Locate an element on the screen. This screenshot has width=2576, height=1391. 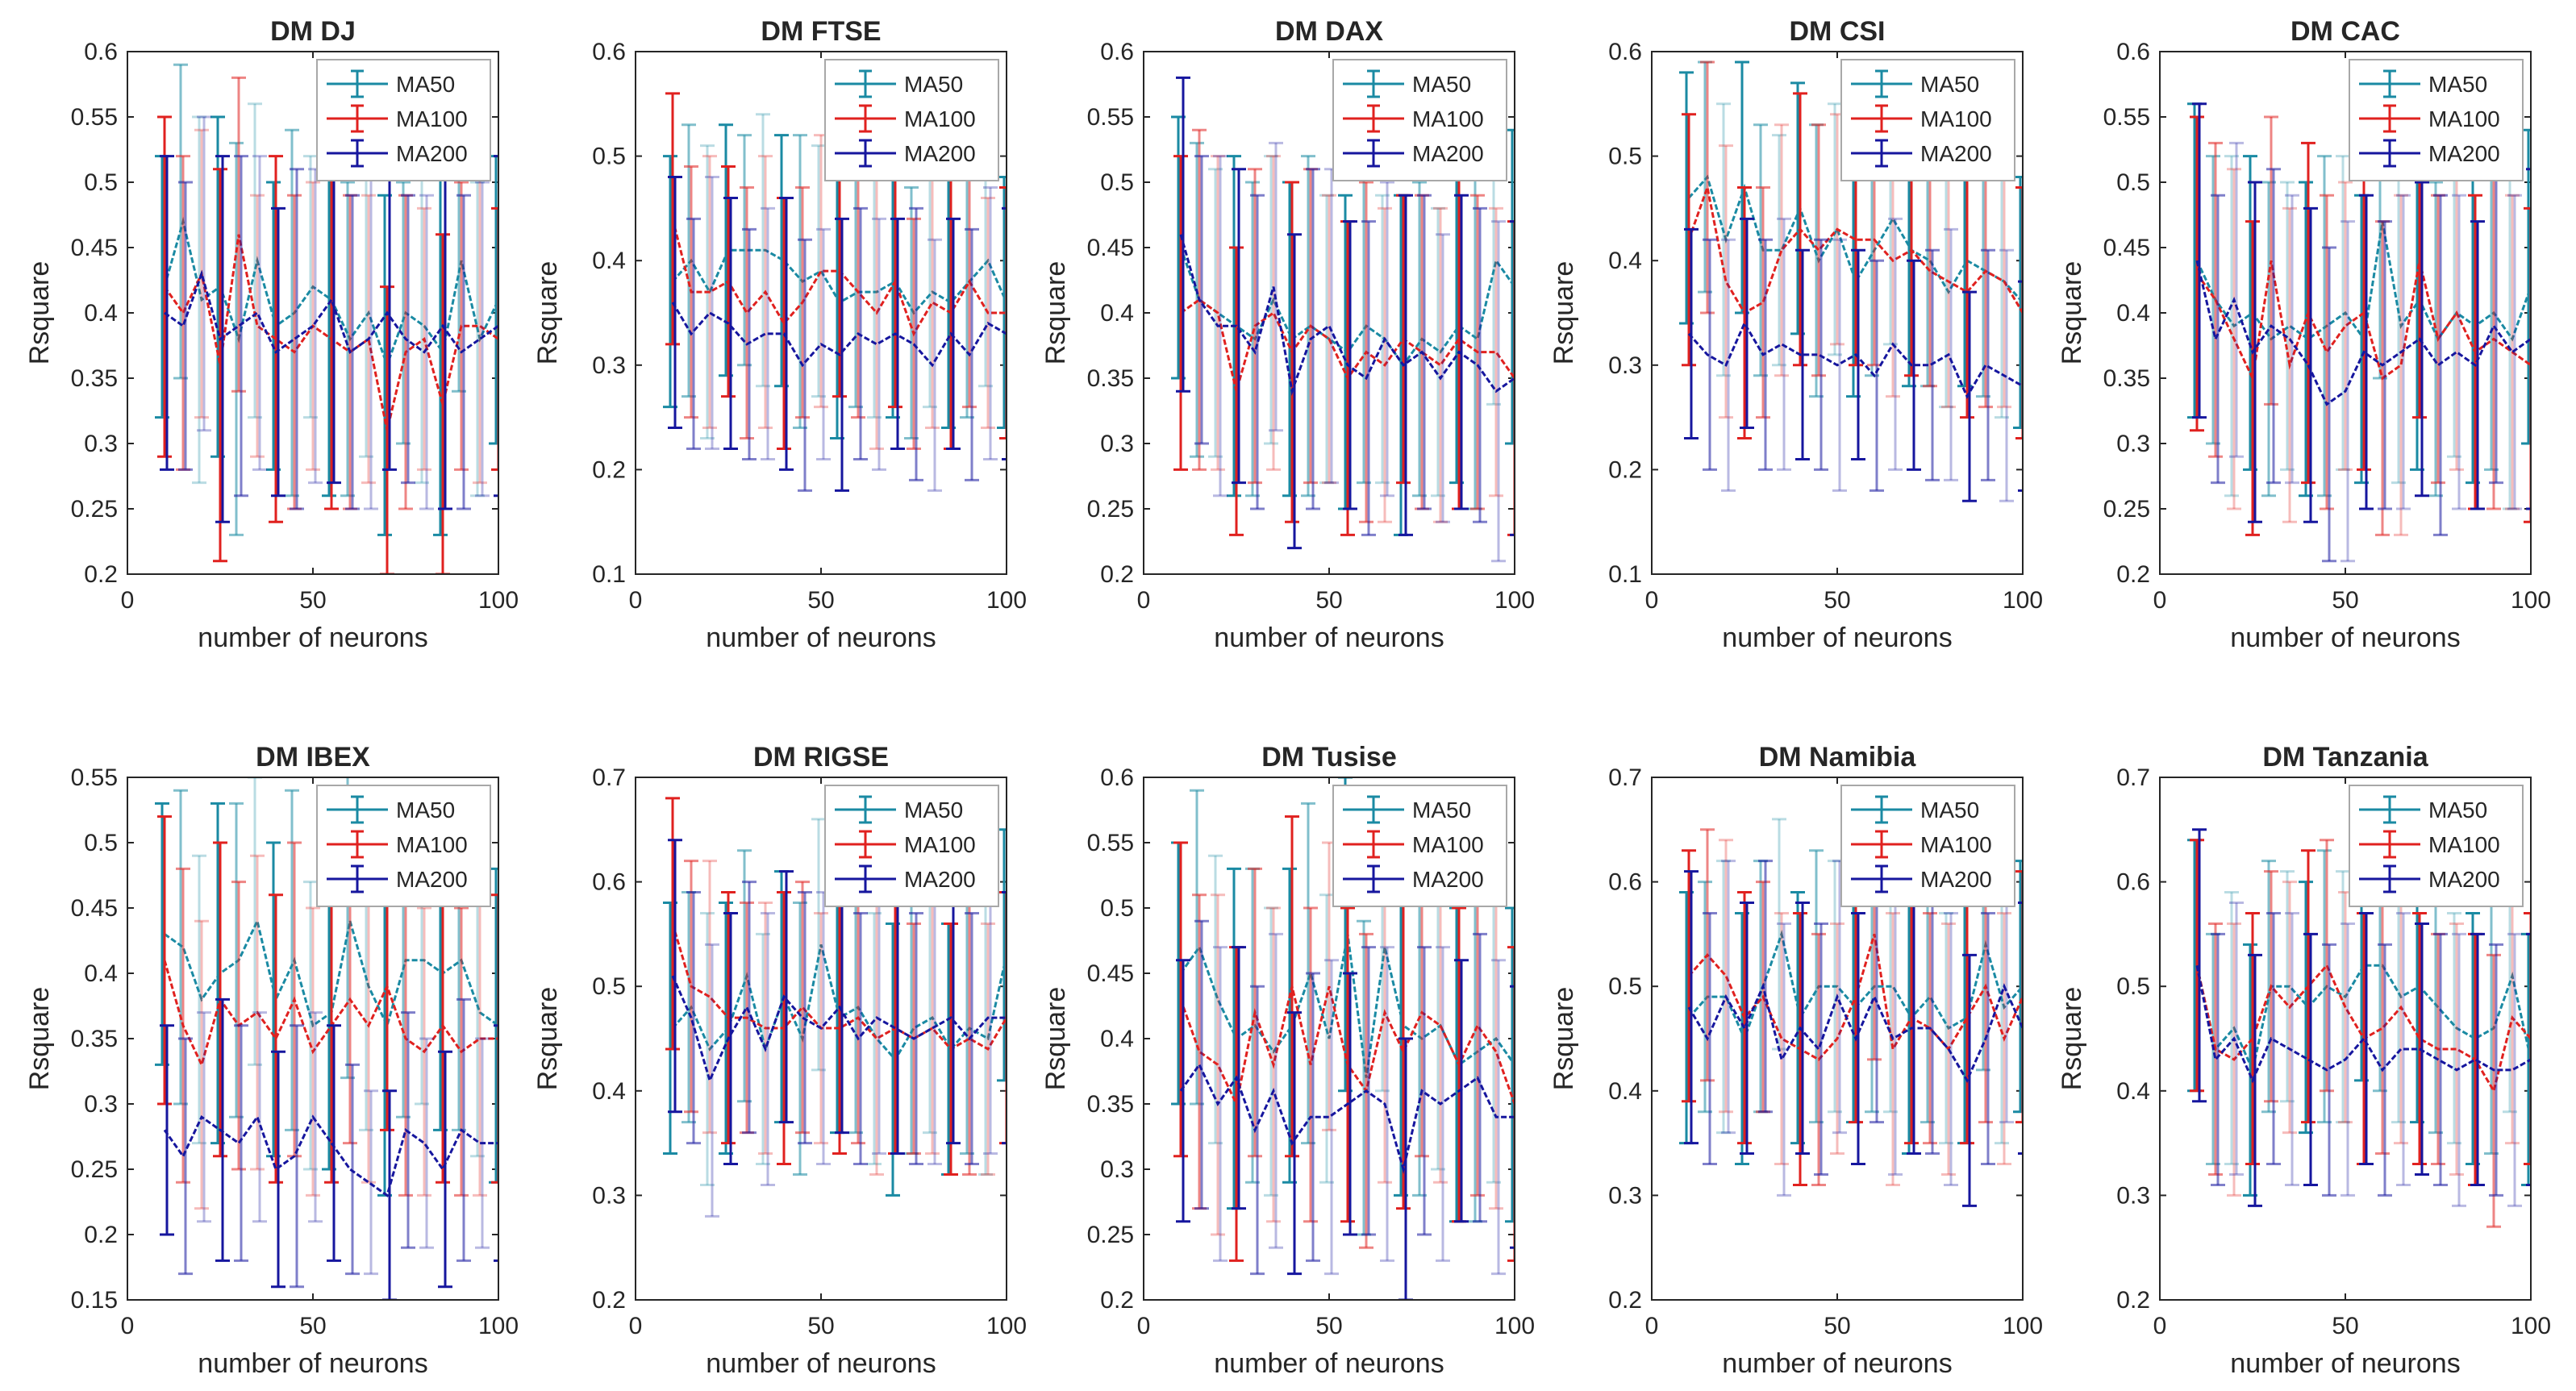
chart-title: DM Tusise is located at coordinates (1329, 757).